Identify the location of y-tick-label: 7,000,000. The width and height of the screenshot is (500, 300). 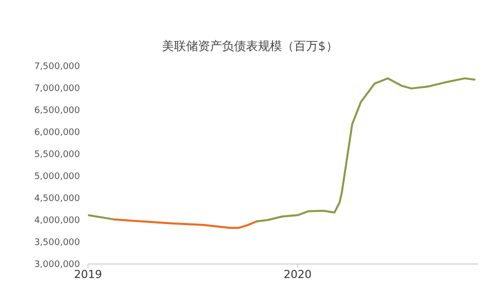
(57, 89).